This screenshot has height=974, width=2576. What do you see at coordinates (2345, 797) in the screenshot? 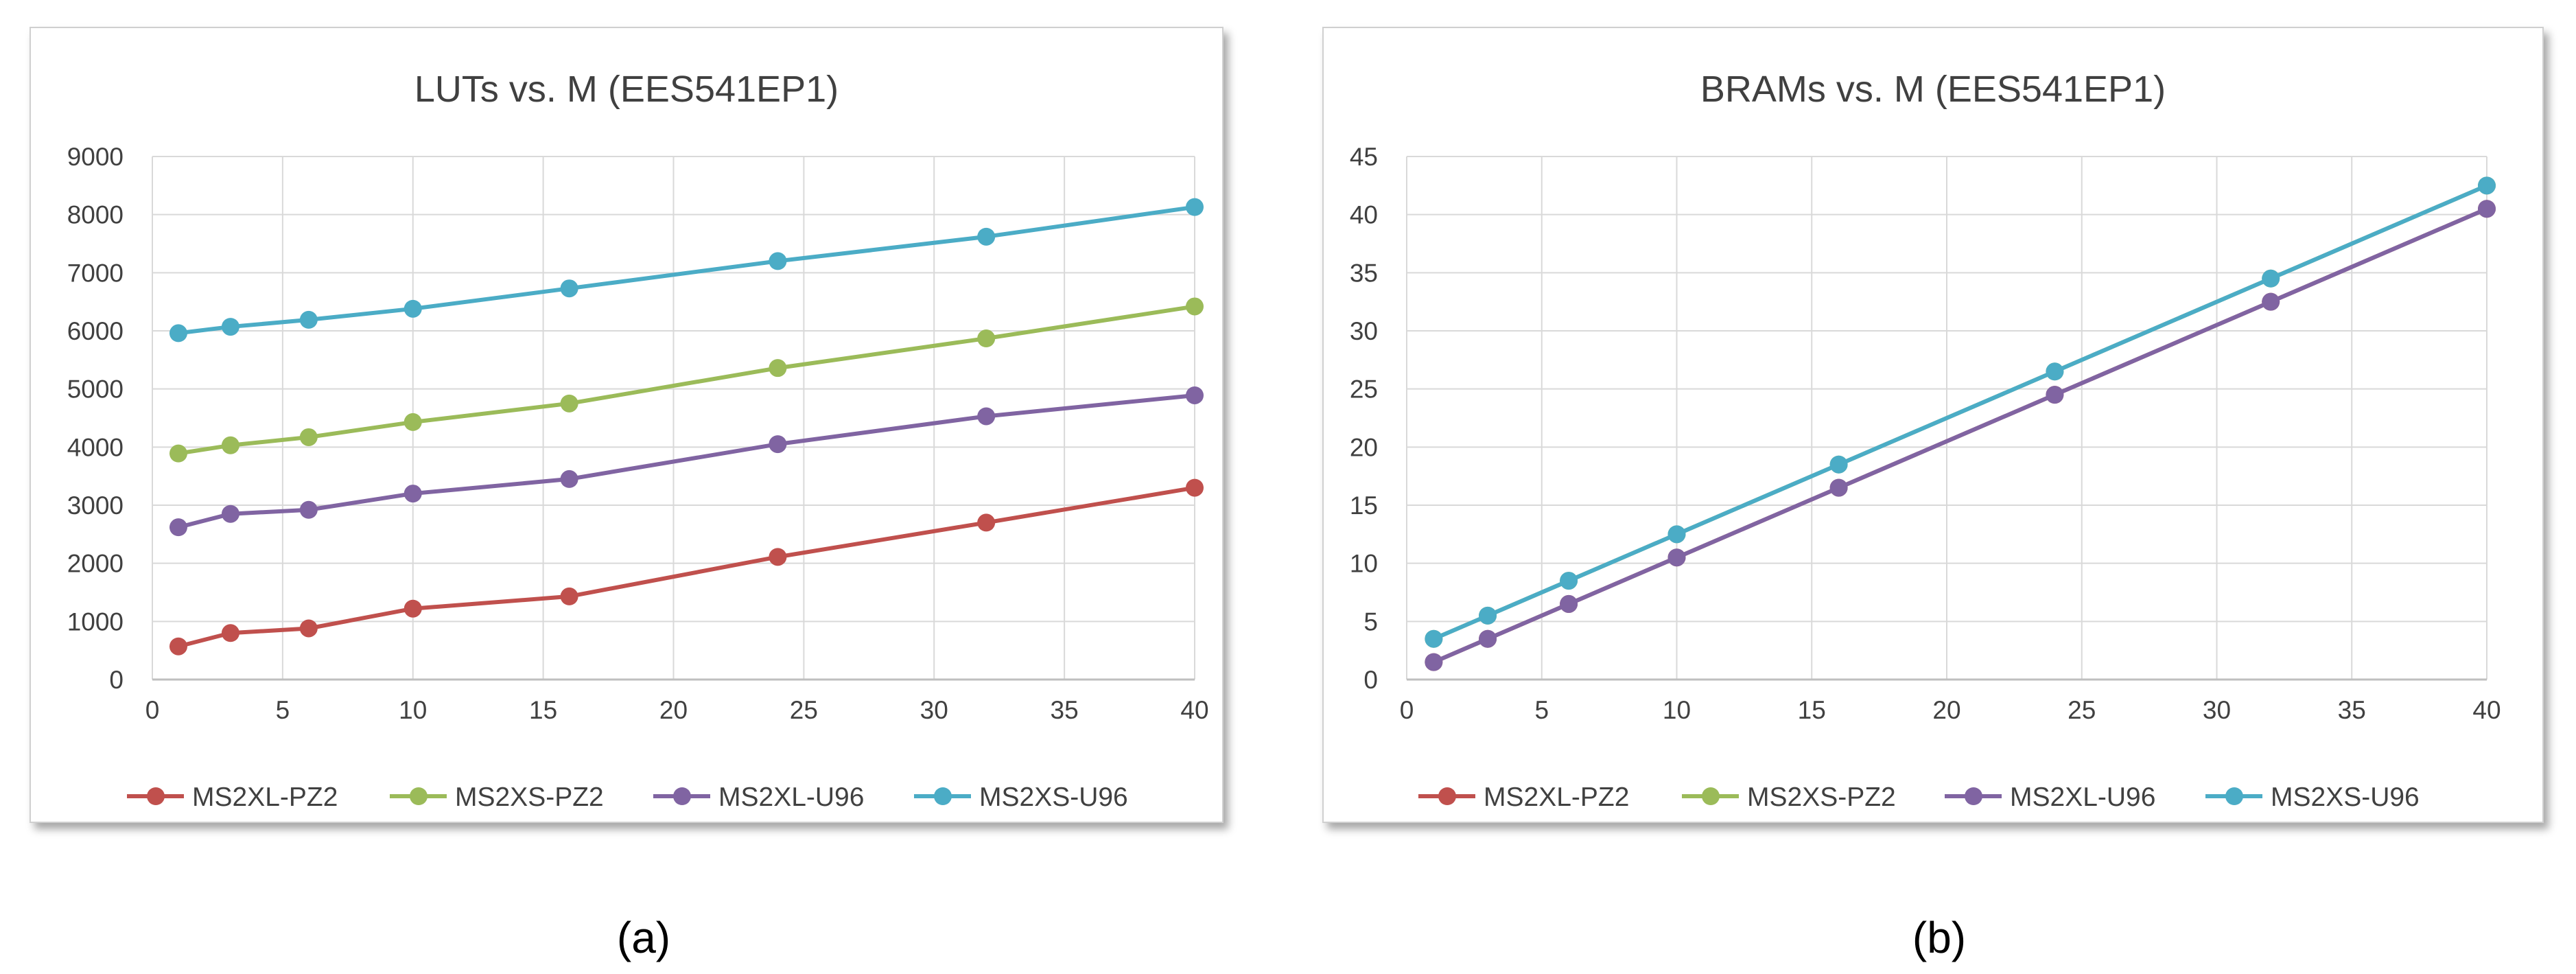
I see `legend-label: MS2XS-U96` at bounding box center [2345, 797].